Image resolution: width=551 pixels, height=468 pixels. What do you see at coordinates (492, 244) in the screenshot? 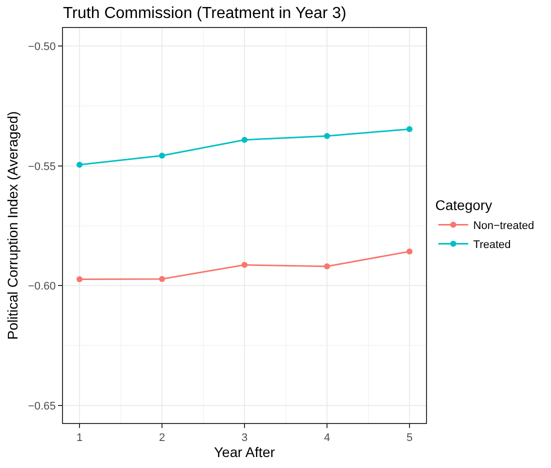
I see `legend-label: Treated` at bounding box center [492, 244].